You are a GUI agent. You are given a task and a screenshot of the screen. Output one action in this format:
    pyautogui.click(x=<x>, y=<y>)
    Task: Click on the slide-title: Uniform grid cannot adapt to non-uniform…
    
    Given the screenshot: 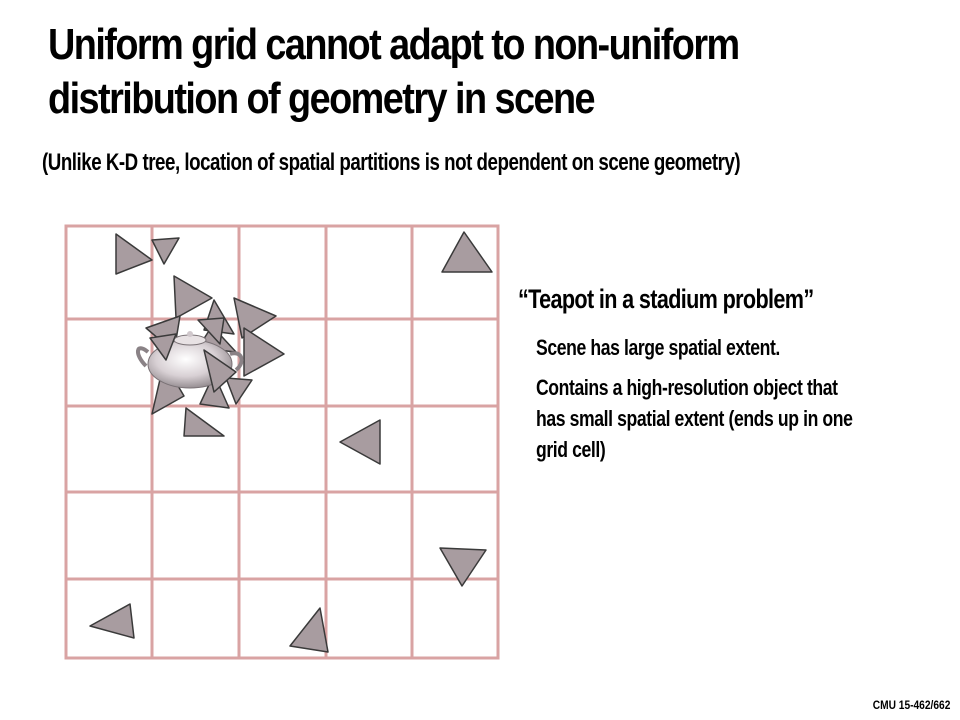 What is the action you would take?
    pyautogui.click(x=426, y=72)
    